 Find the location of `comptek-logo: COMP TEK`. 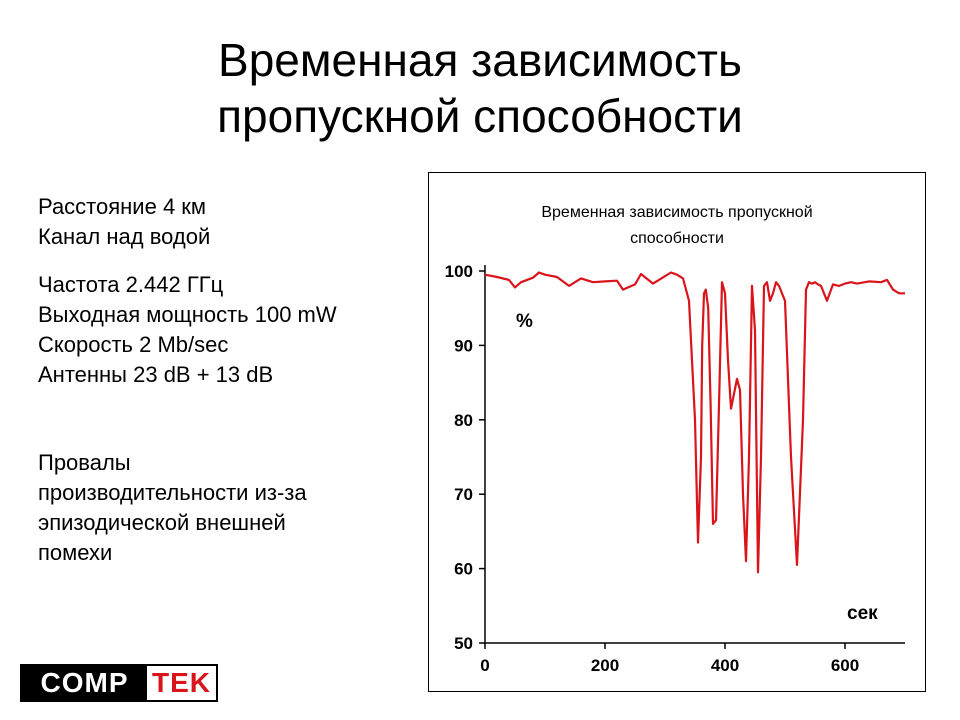

comptek-logo: COMP TEK is located at coordinates (119, 683).